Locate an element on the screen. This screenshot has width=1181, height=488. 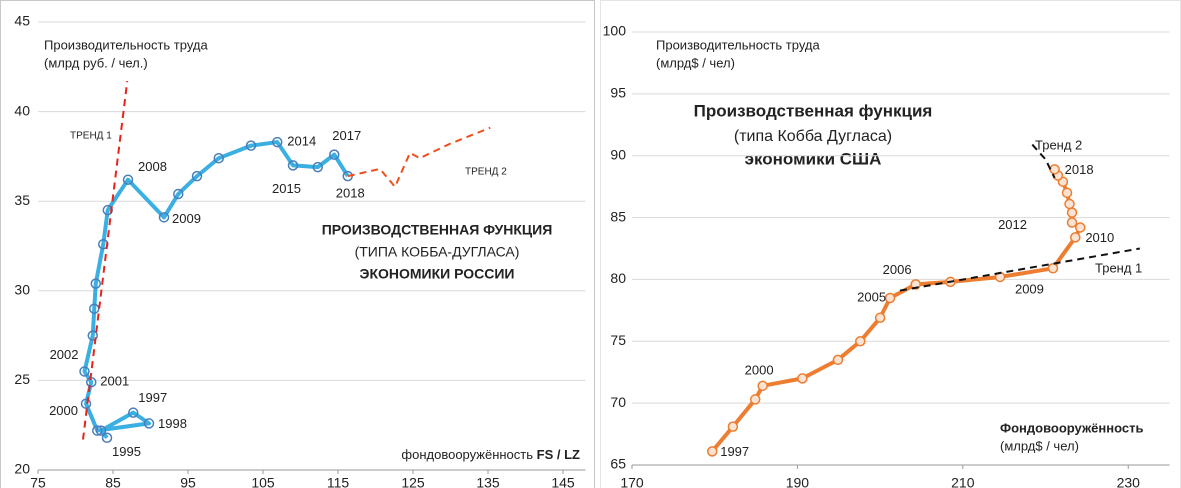
x-tick-label: 125 is located at coordinates (413, 481).